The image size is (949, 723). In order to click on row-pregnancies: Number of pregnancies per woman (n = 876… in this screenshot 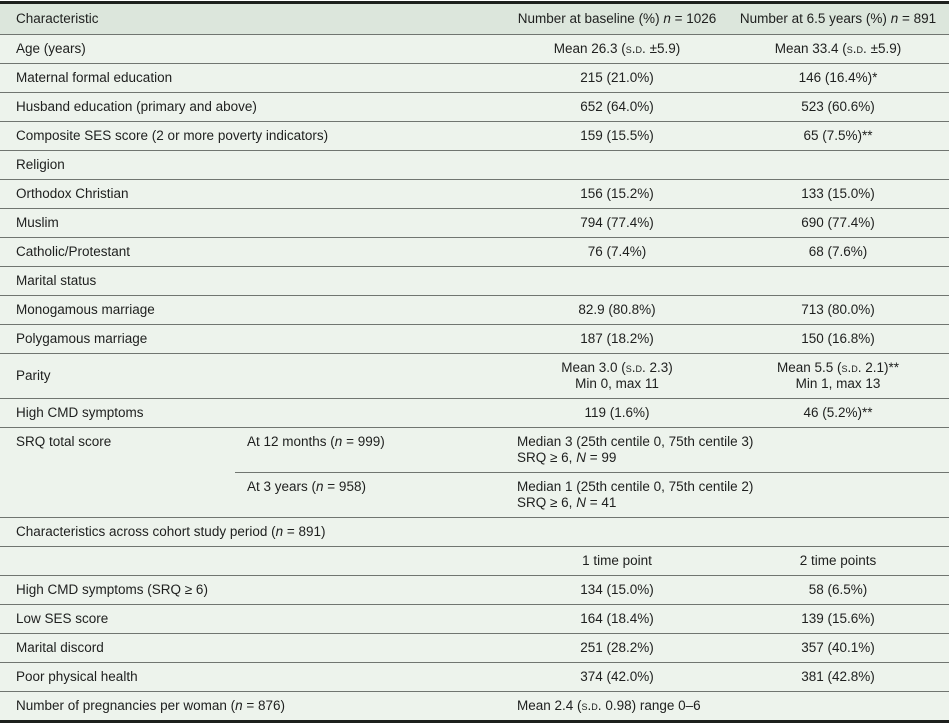, I will do `click(474, 707)`.